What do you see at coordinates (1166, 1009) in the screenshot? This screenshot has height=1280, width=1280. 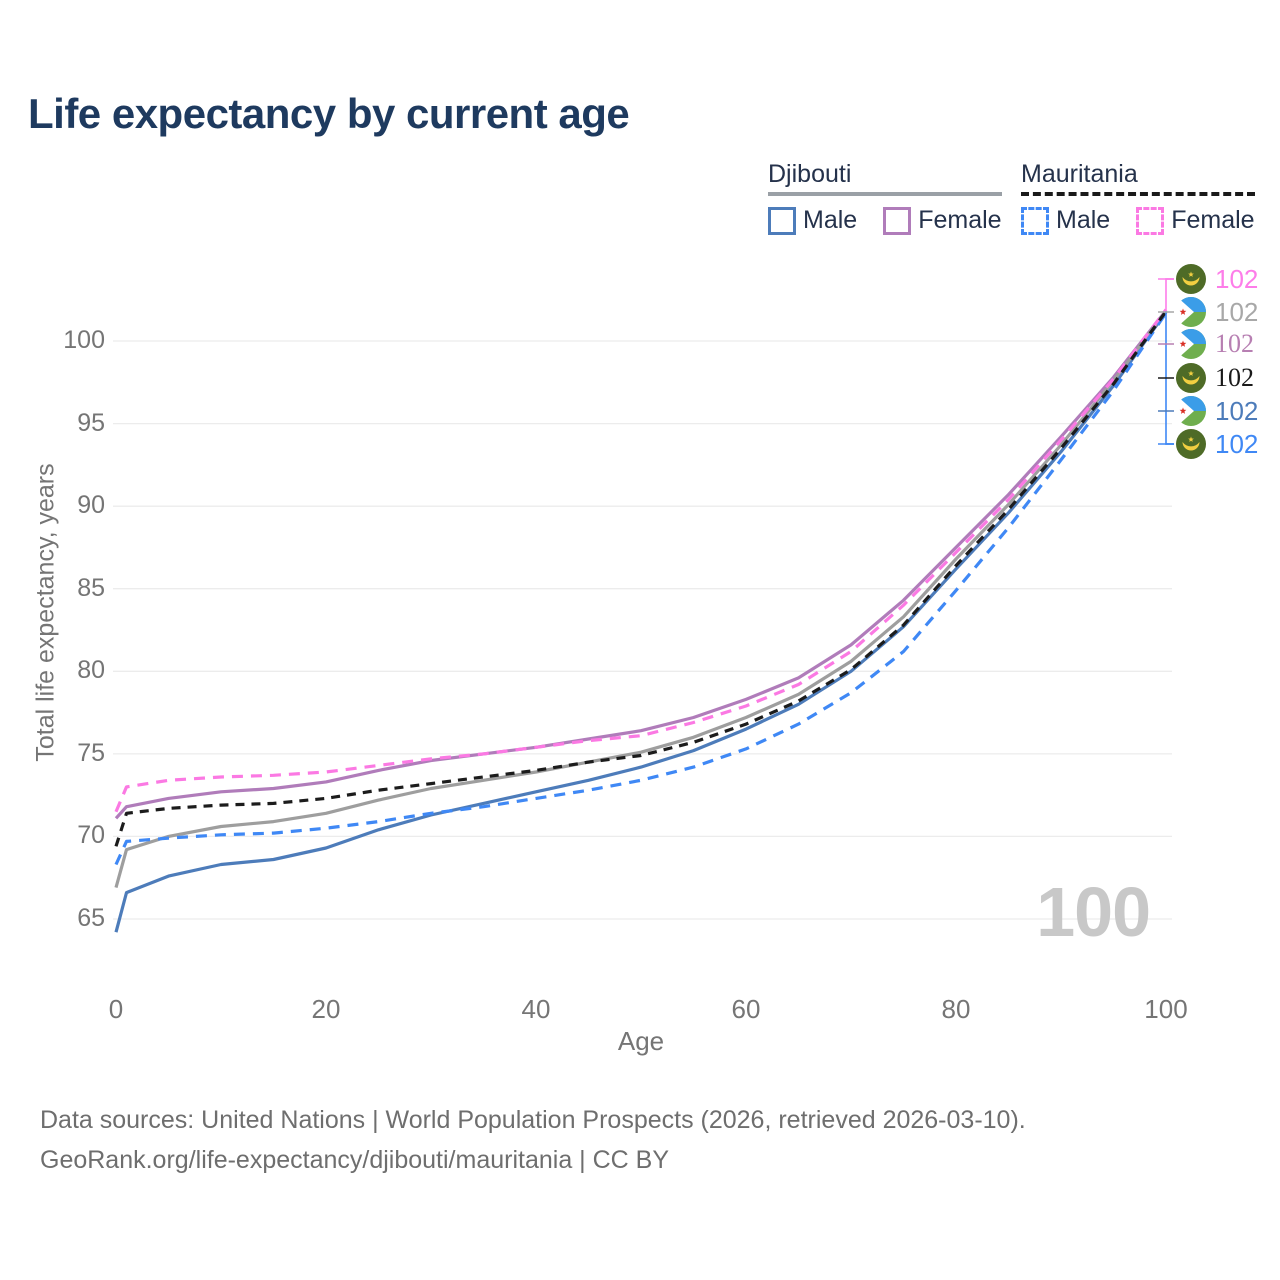 I see `x-tick-label: 100` at bounding box center [1166, 1009].